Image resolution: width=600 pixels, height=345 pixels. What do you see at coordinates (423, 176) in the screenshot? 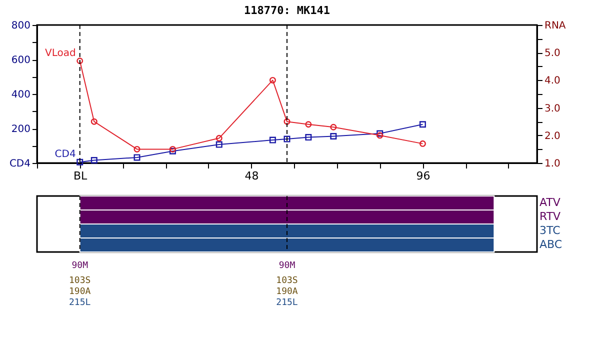
I see `x-tick-label: 96` at bounding box center [423, 176].